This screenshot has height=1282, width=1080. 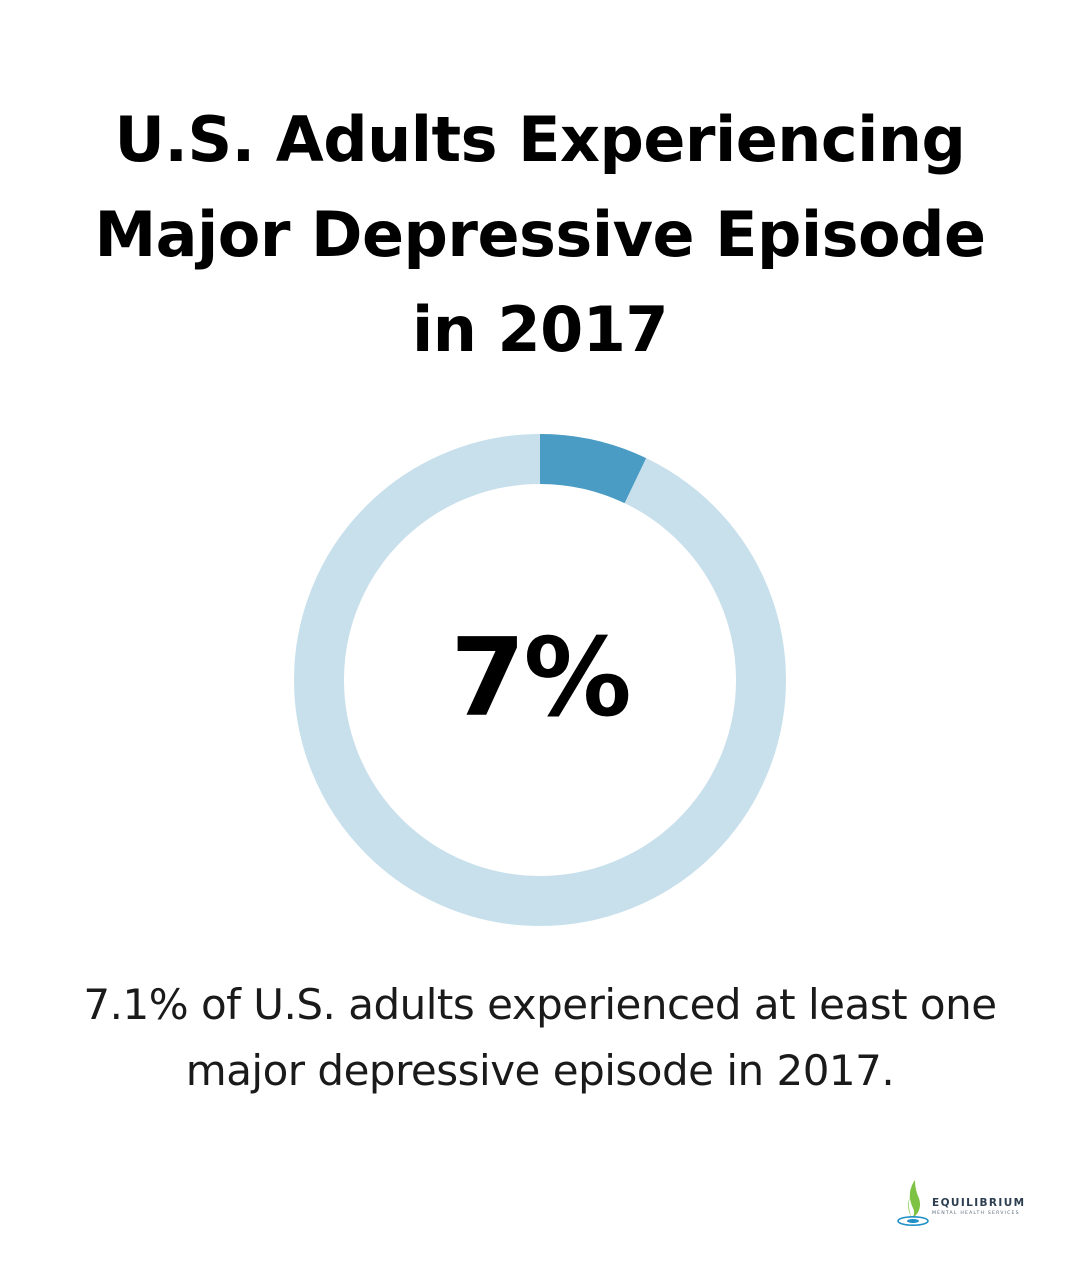 I want to click on title-line-2: Major Depressive Episode, so click(x=540, y=234).